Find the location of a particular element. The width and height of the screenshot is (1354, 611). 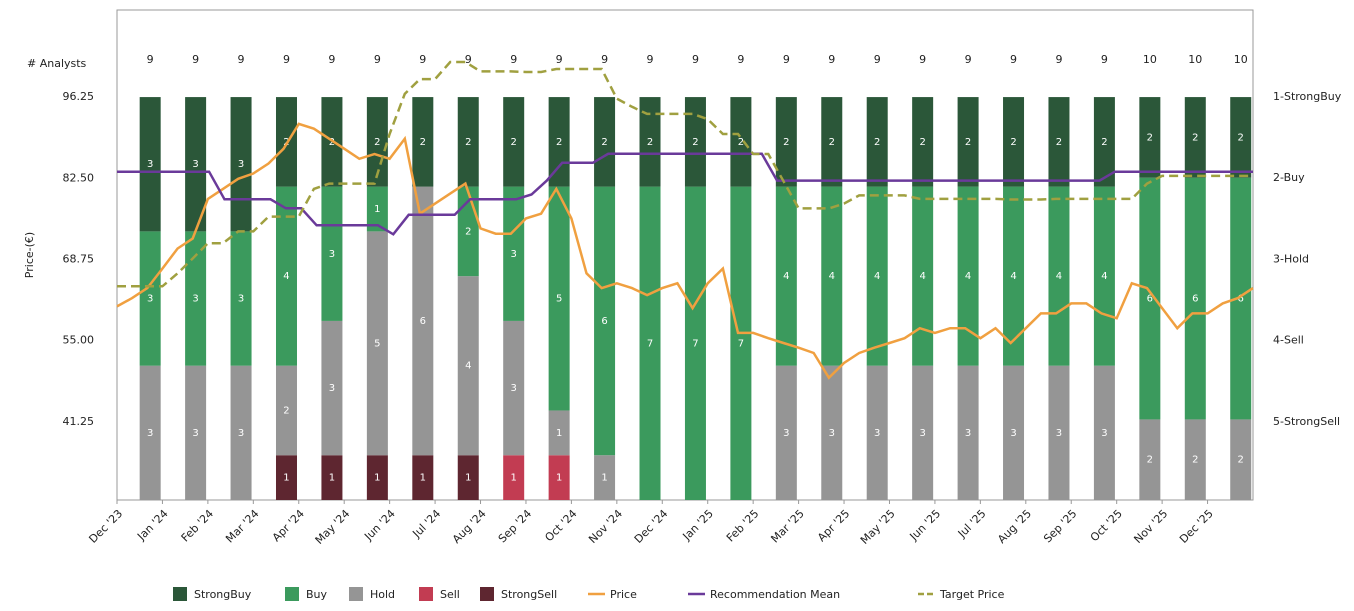

x-tick-label: Sep '25 is located at coordinates (1060, 526).